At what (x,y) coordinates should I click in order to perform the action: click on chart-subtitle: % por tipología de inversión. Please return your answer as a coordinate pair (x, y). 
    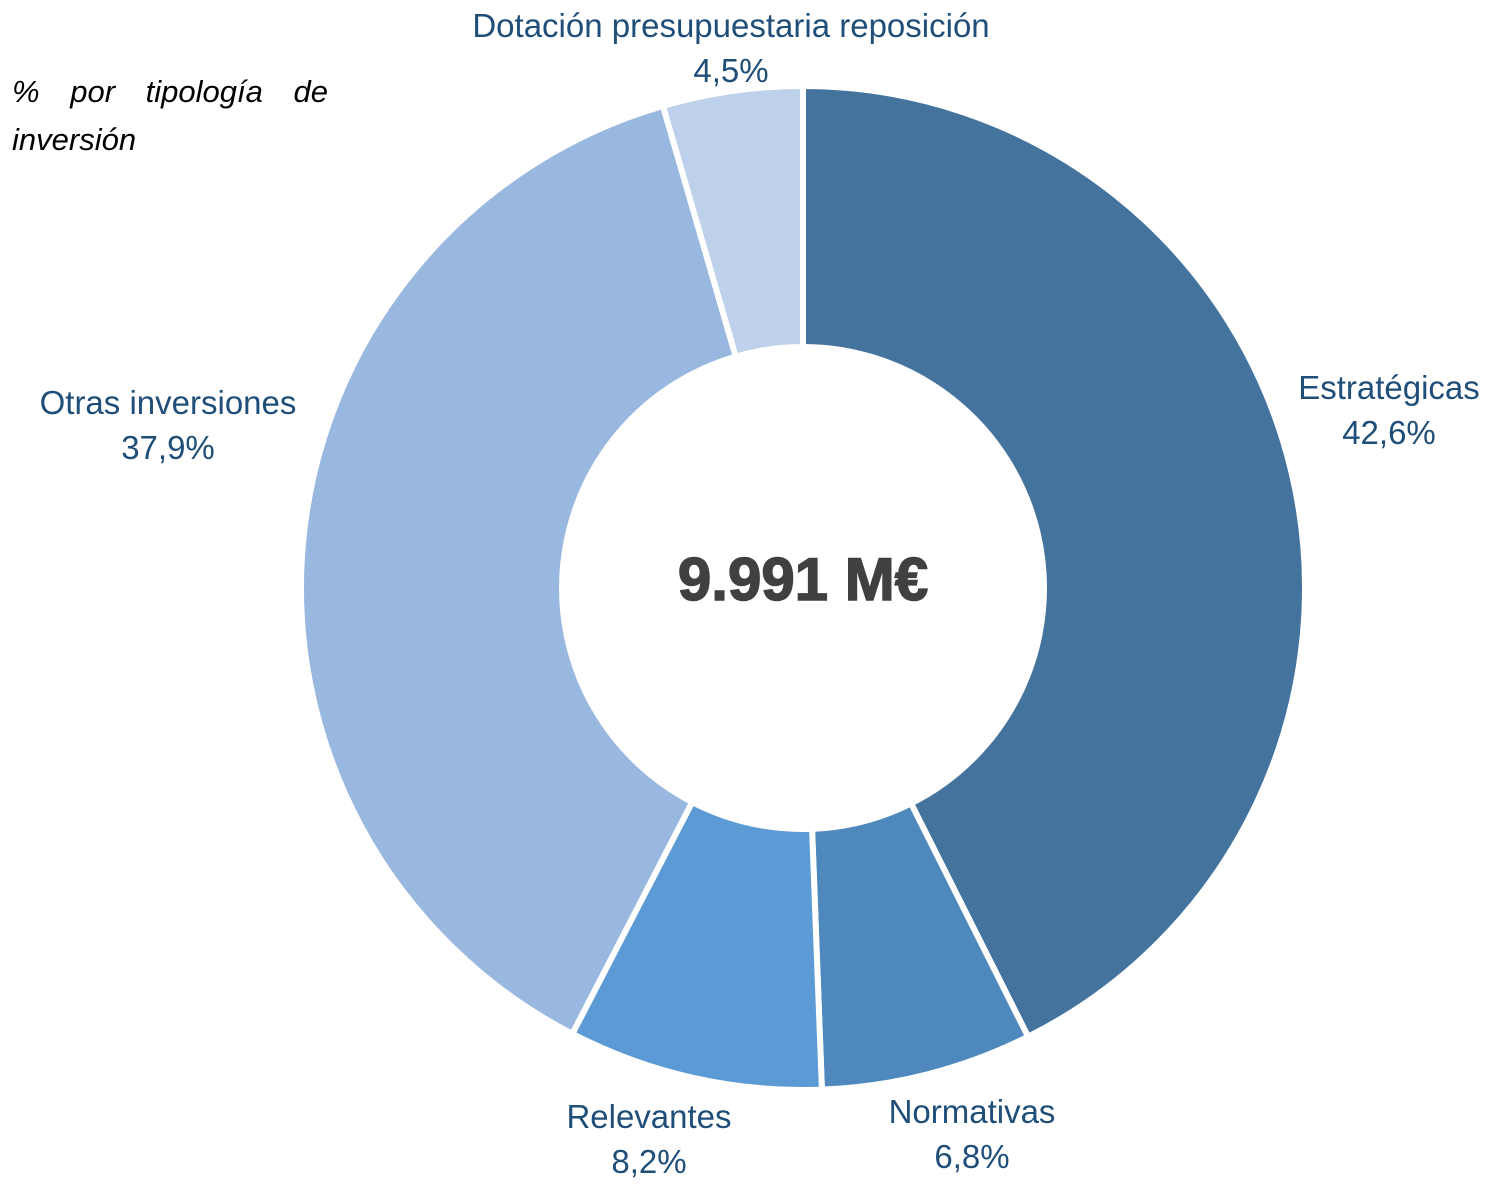
    Looking at the image, I should click on (170, 115).